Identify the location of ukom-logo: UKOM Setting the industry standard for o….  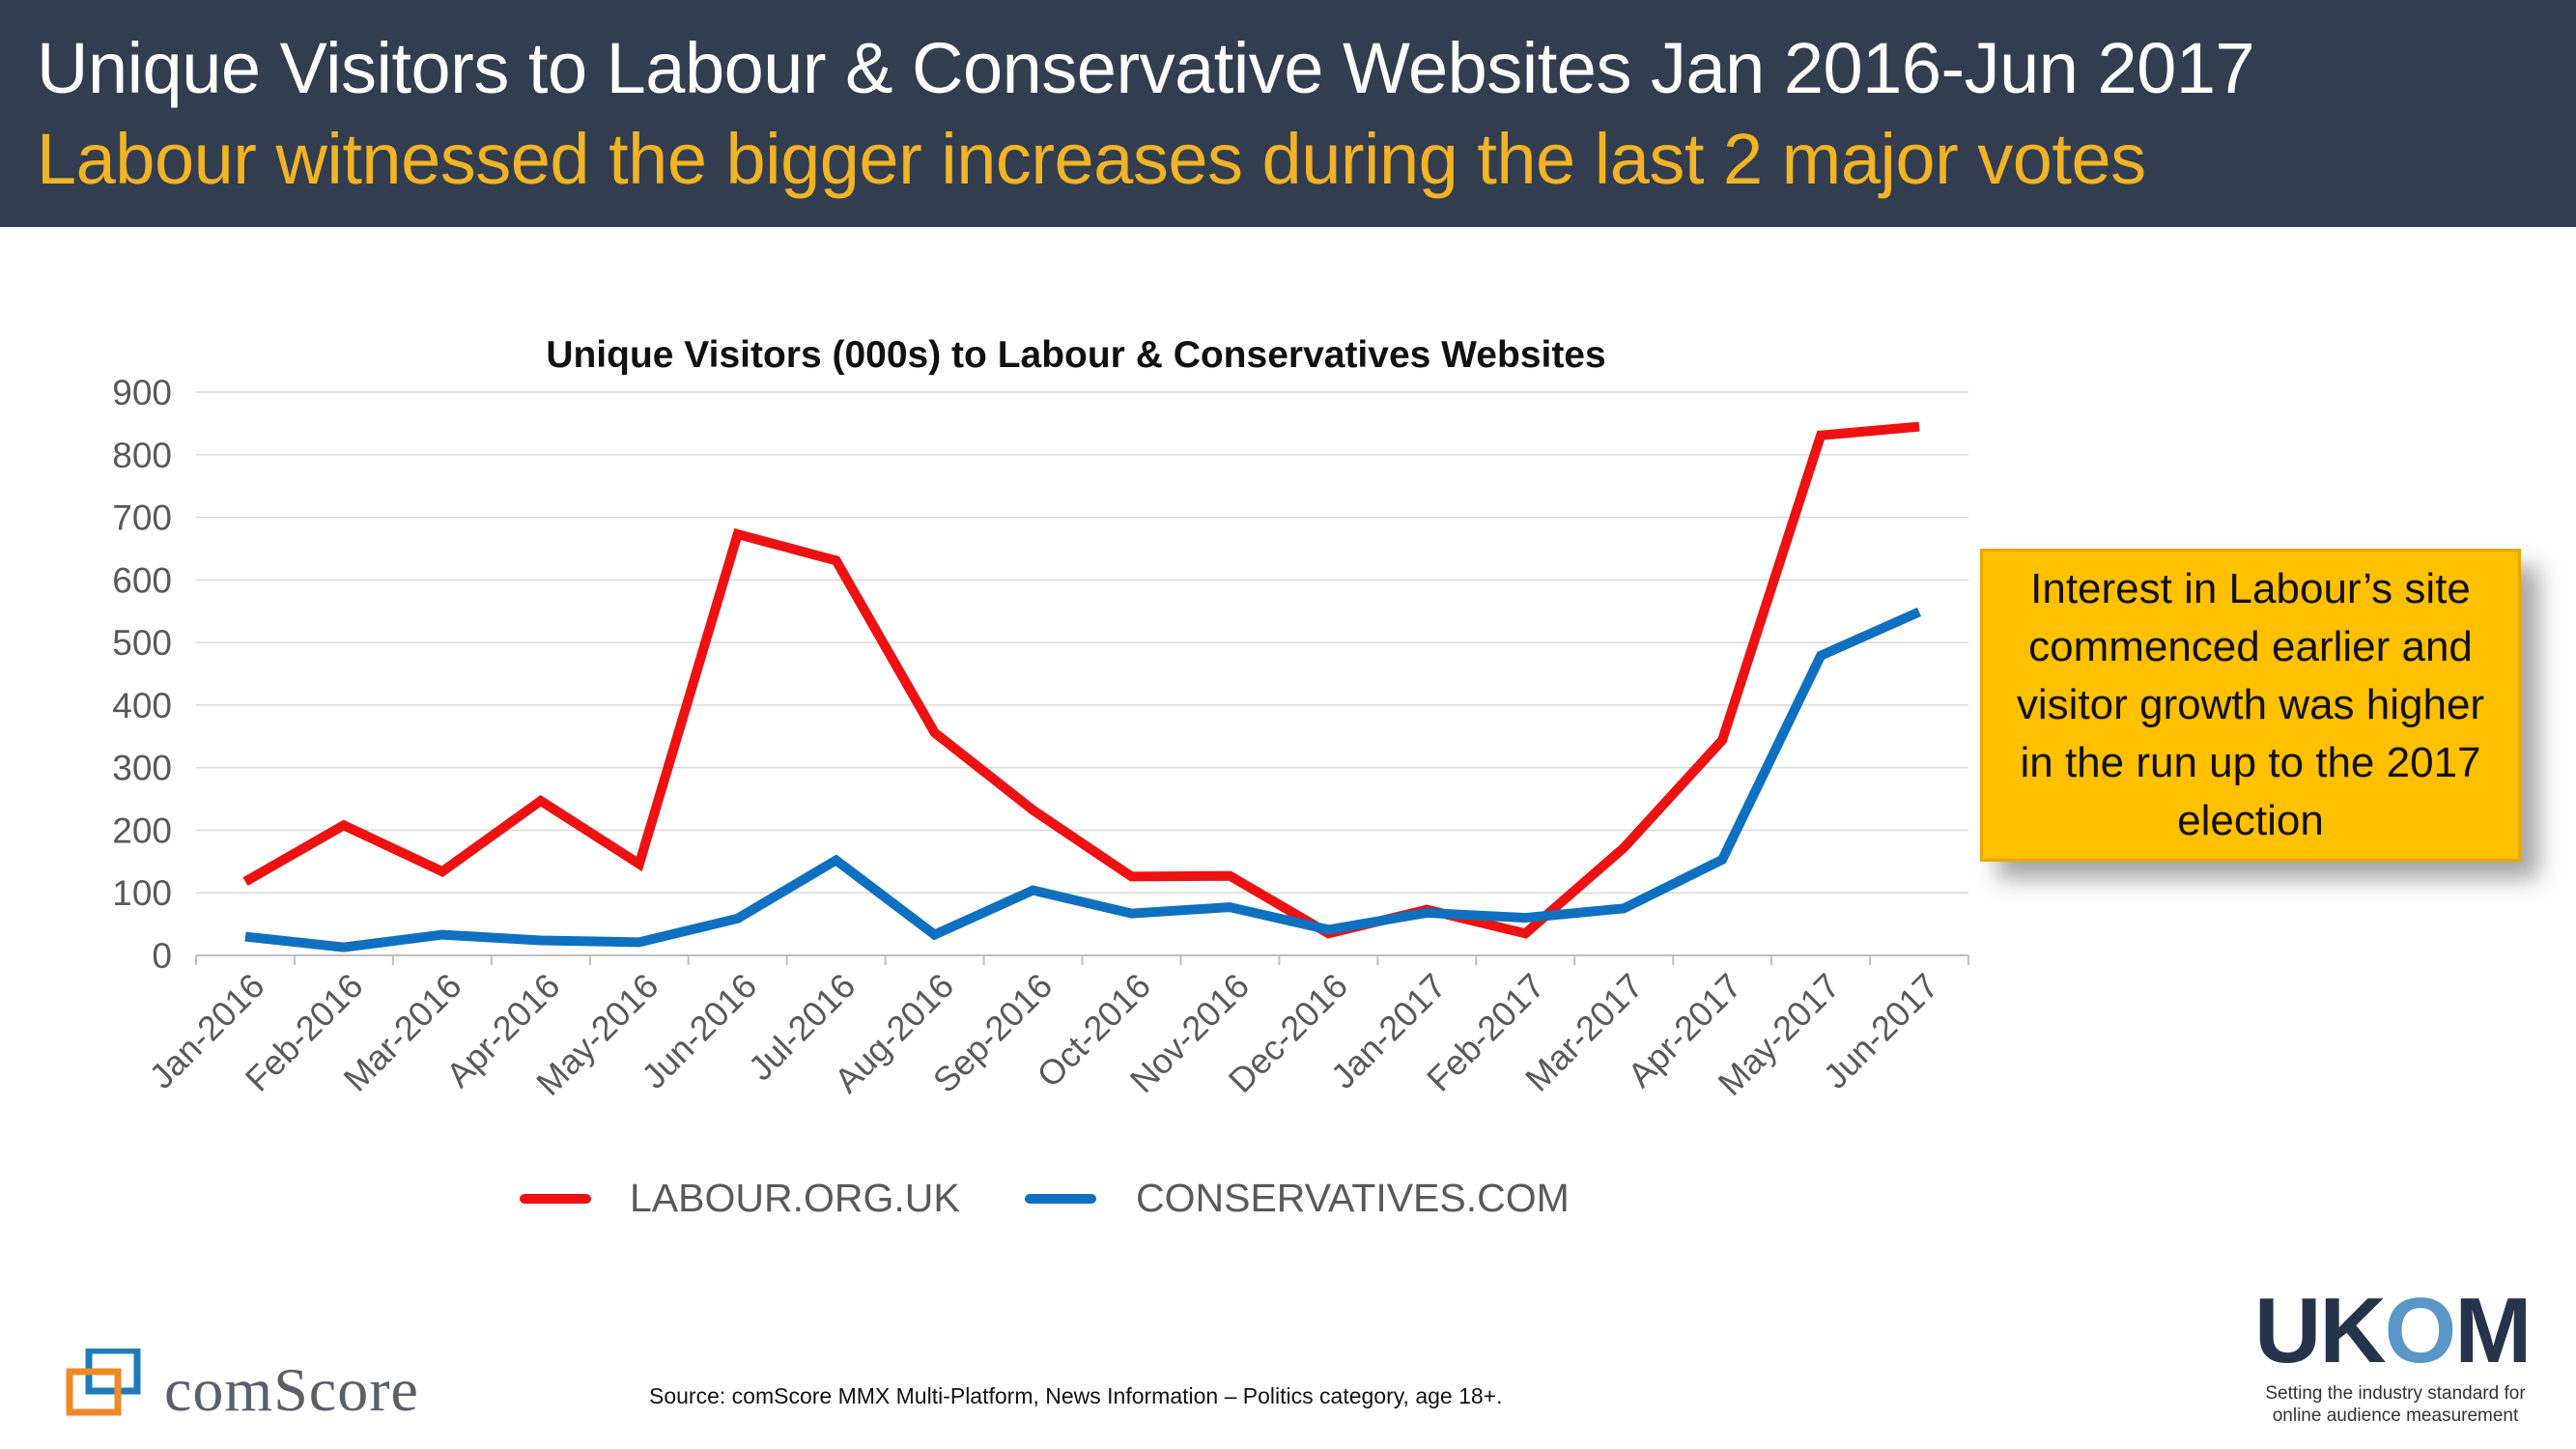
(2395, 1357).